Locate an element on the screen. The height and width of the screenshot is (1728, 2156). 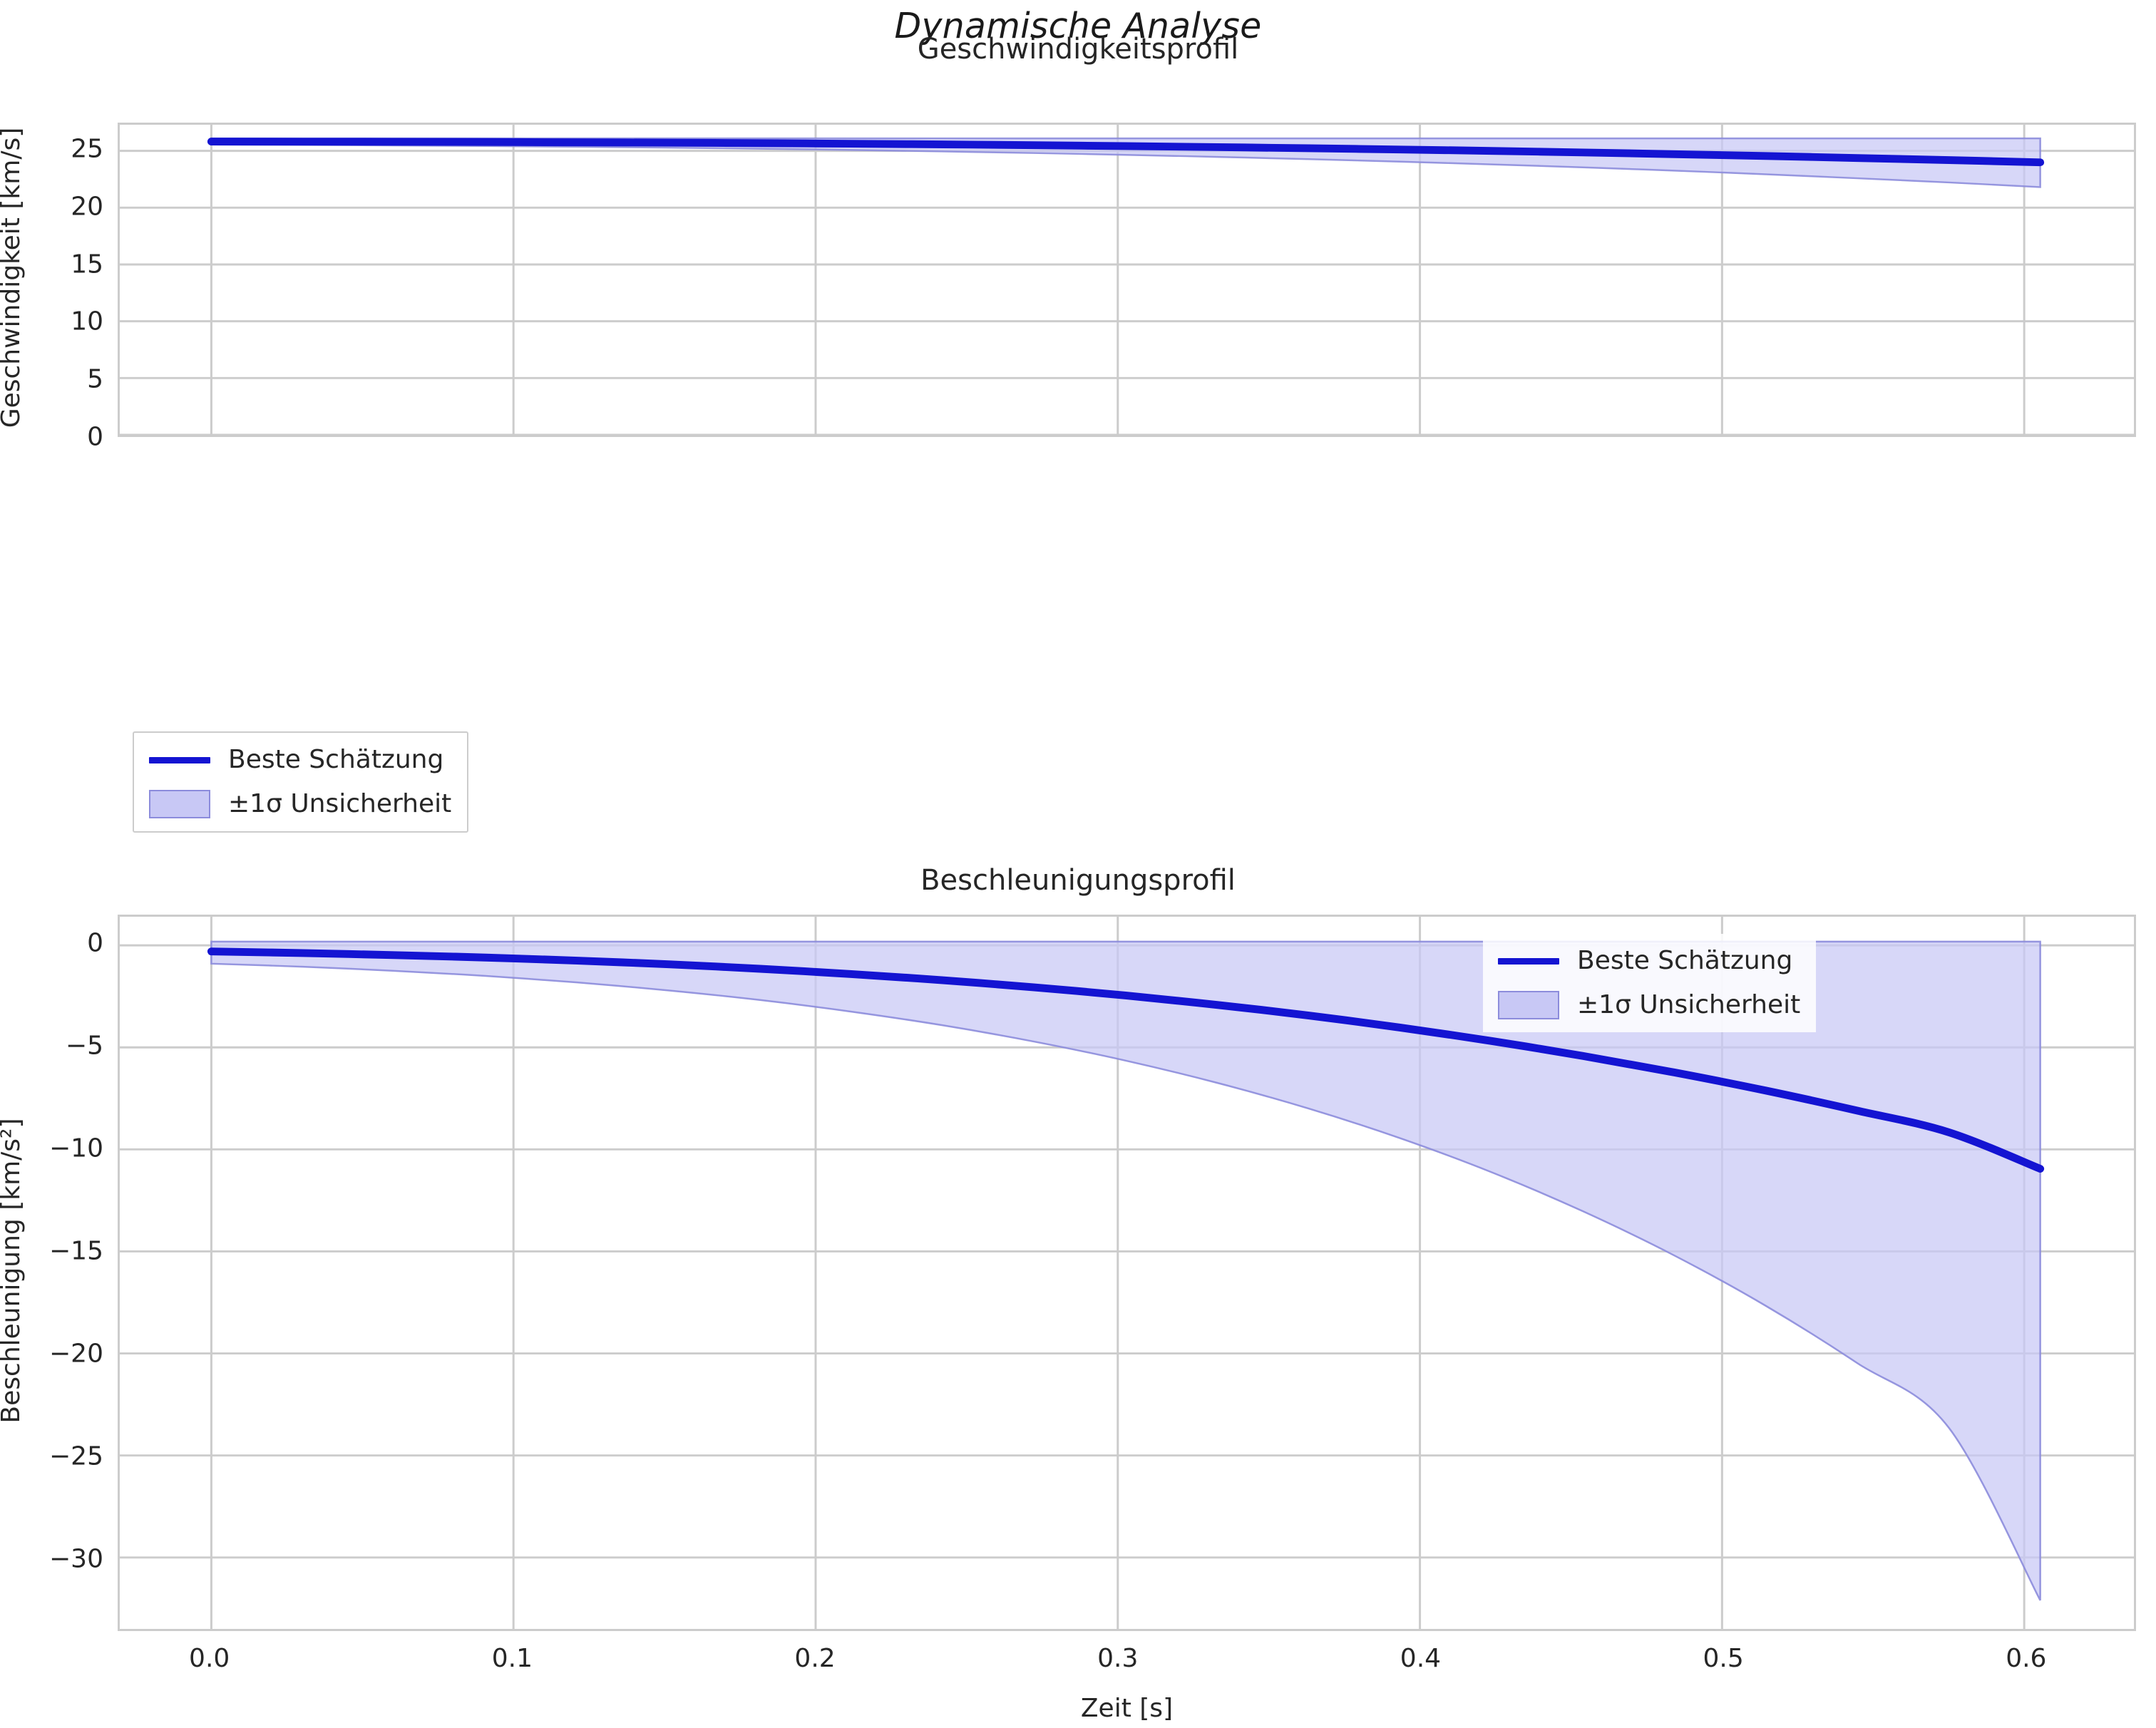
acceleration-axis-label: Beschleunigung [km/s²] is located at coordinates (13, 1270).